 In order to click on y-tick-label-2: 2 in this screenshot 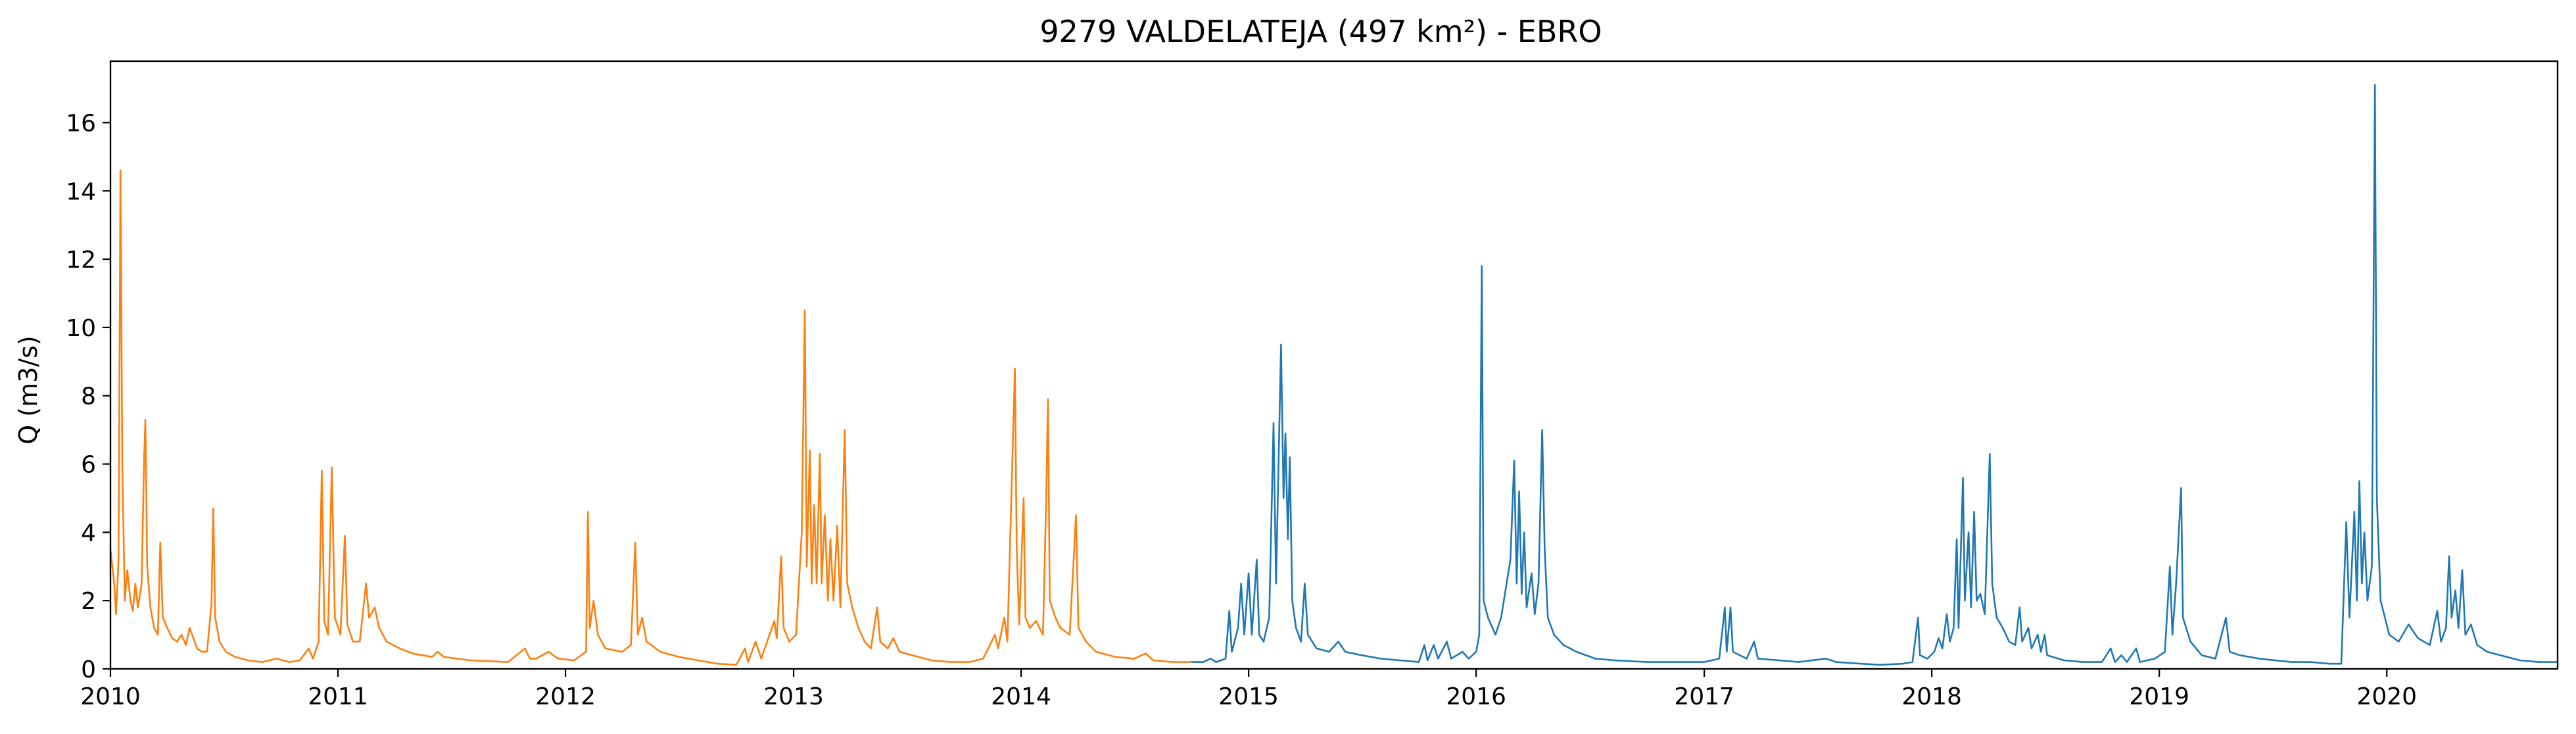, I will do `click(88, 602)`.